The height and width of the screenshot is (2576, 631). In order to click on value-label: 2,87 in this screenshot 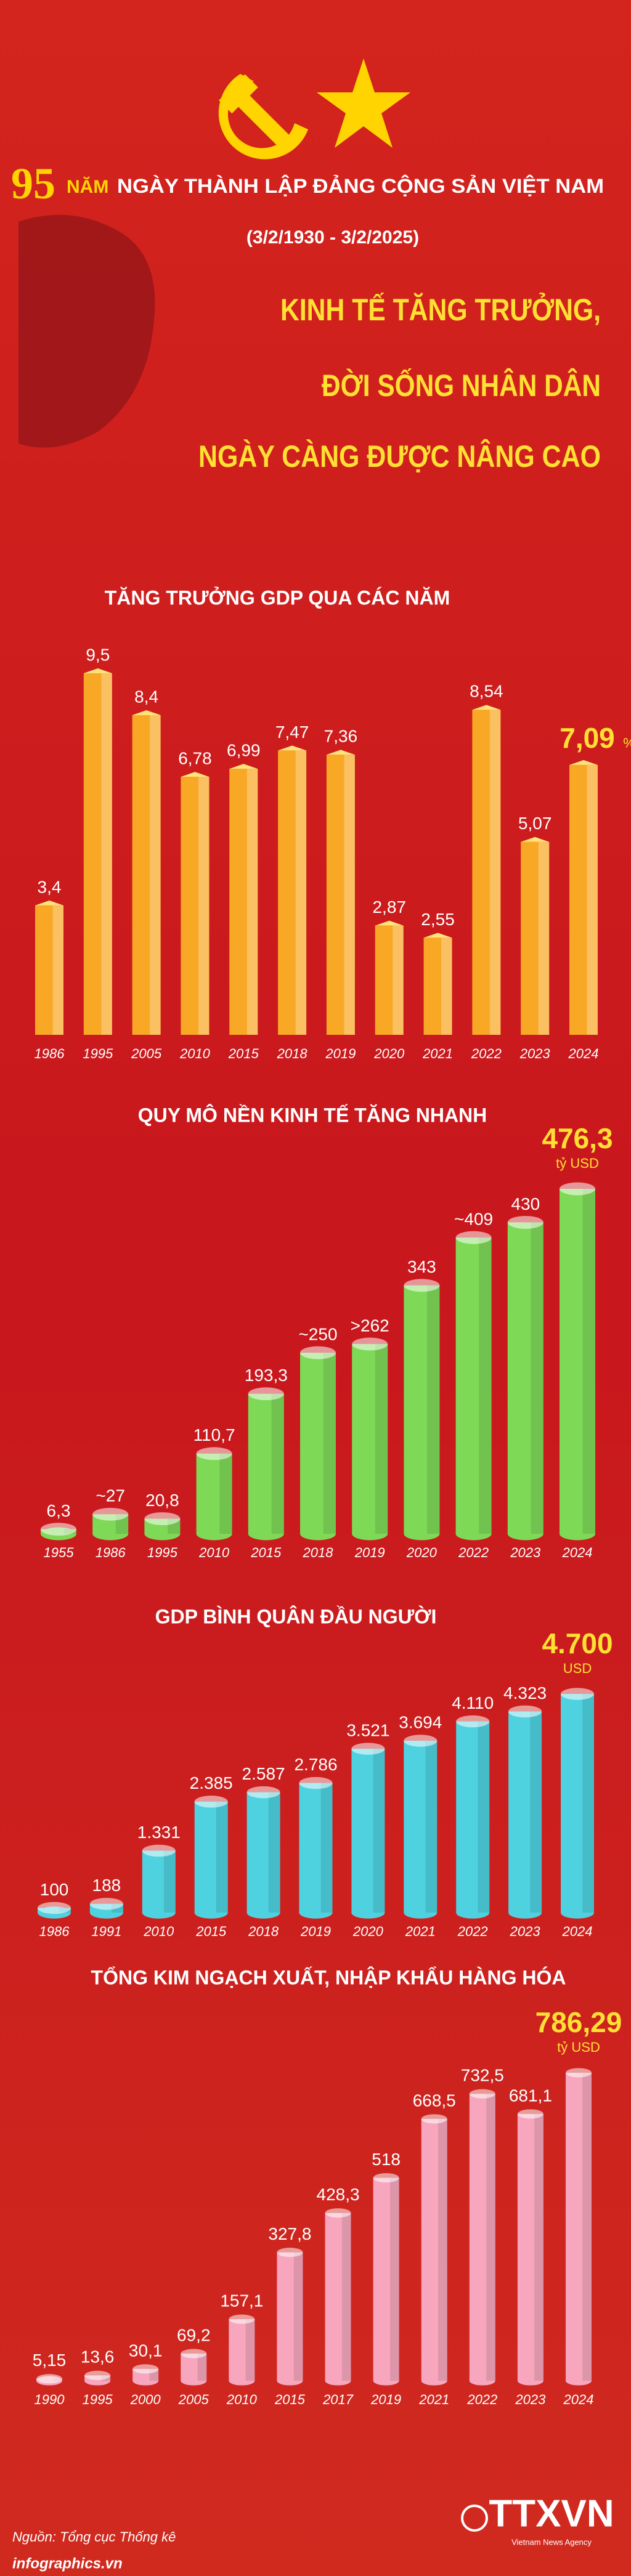, I will do `click(389, 907)`.